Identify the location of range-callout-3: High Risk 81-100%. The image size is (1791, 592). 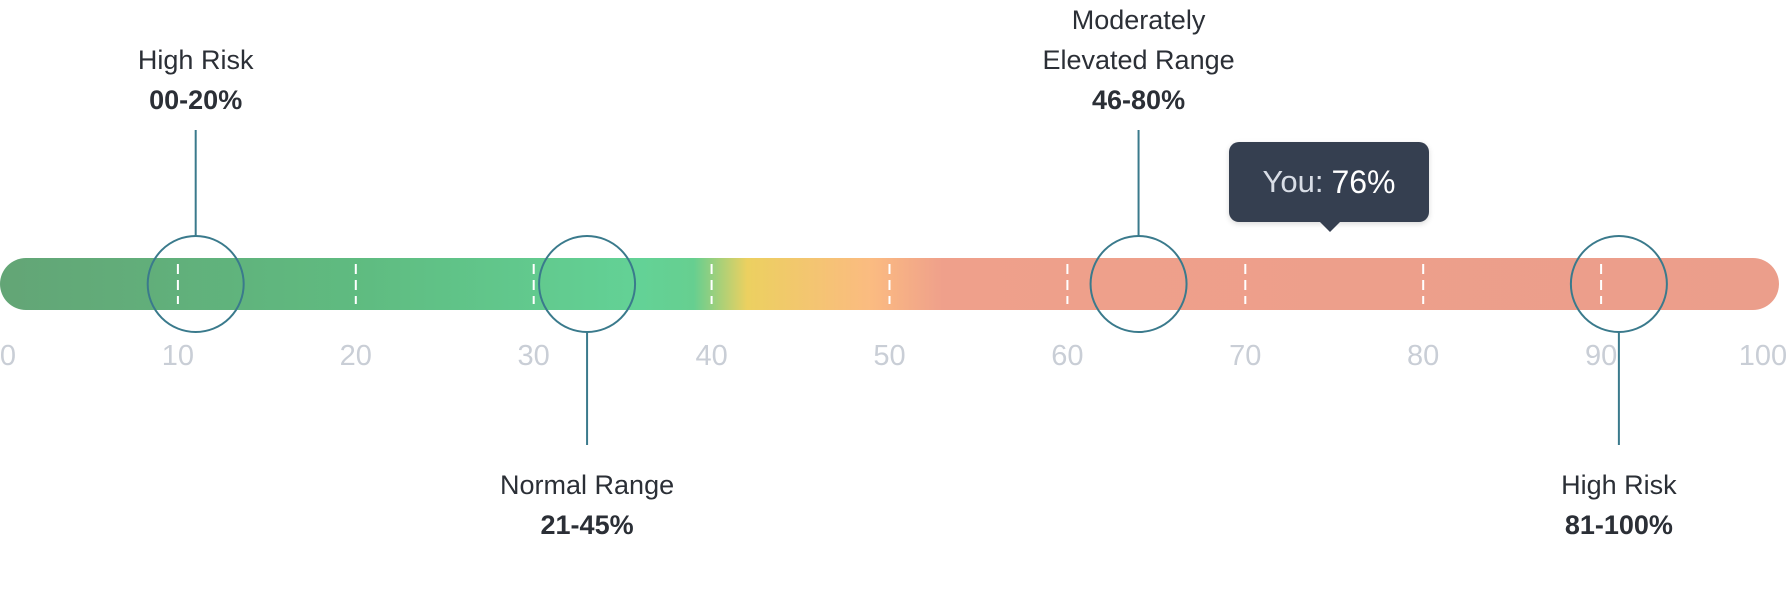
(1619, 505).